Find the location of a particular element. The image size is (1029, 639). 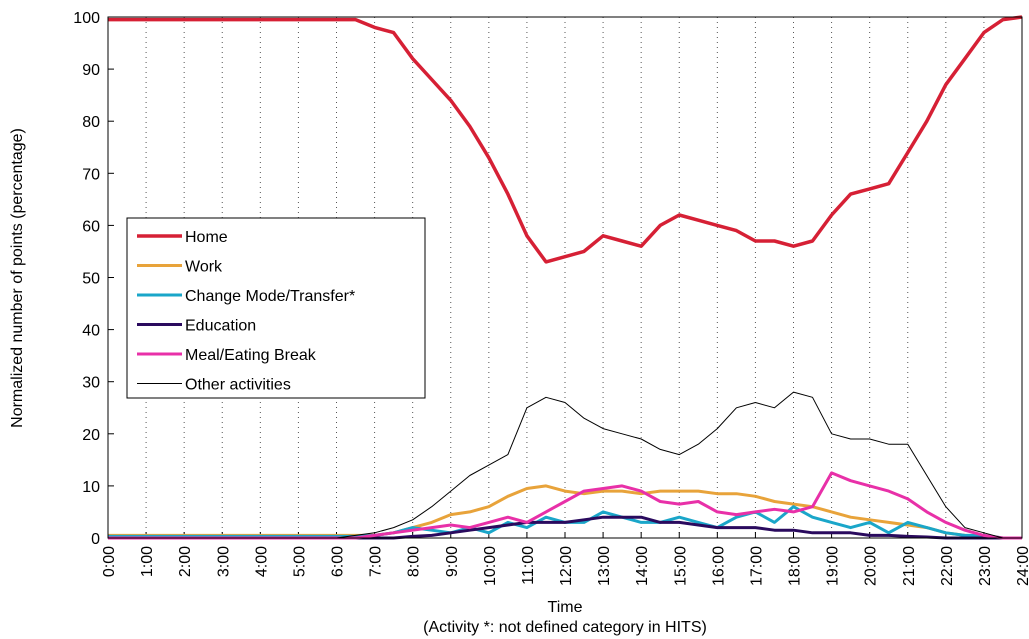

x-tick-label: 23:00 is located at coordinates (985, 566).